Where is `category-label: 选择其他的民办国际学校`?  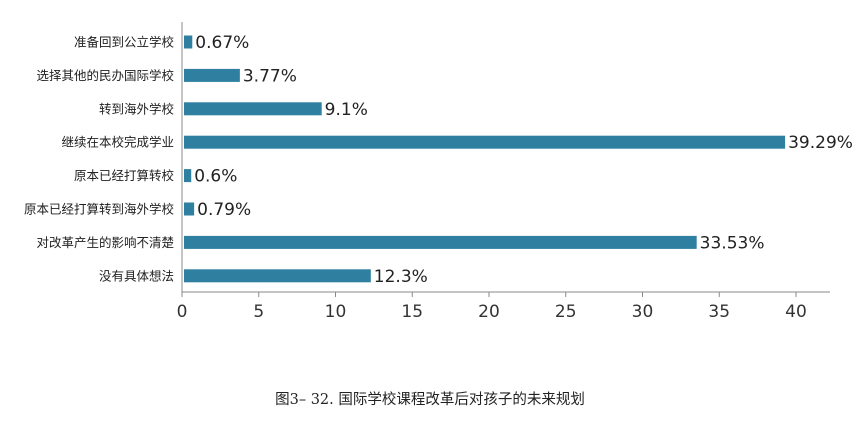 category-label: 选择其他的民办国际学校 is located at coordinates (105, 75).